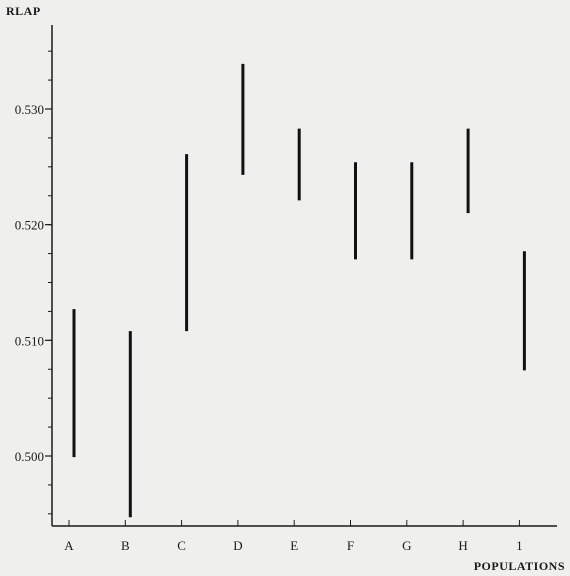  I want to click on x-tick-label: C, so click(181, 545).